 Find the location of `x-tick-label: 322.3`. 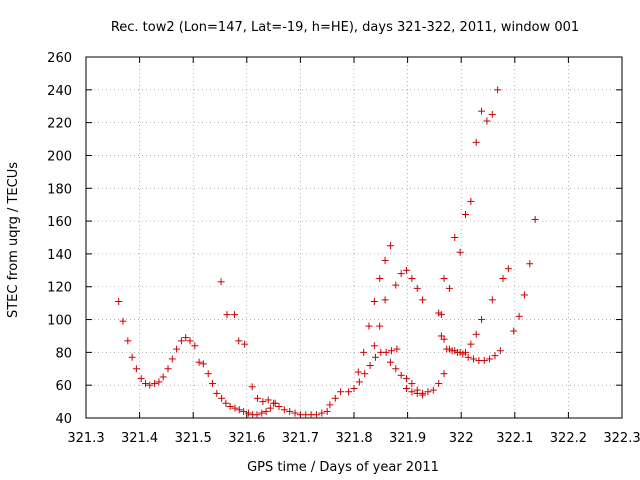

x-tick-label: 322.3 is located at coordinates (621, 438).